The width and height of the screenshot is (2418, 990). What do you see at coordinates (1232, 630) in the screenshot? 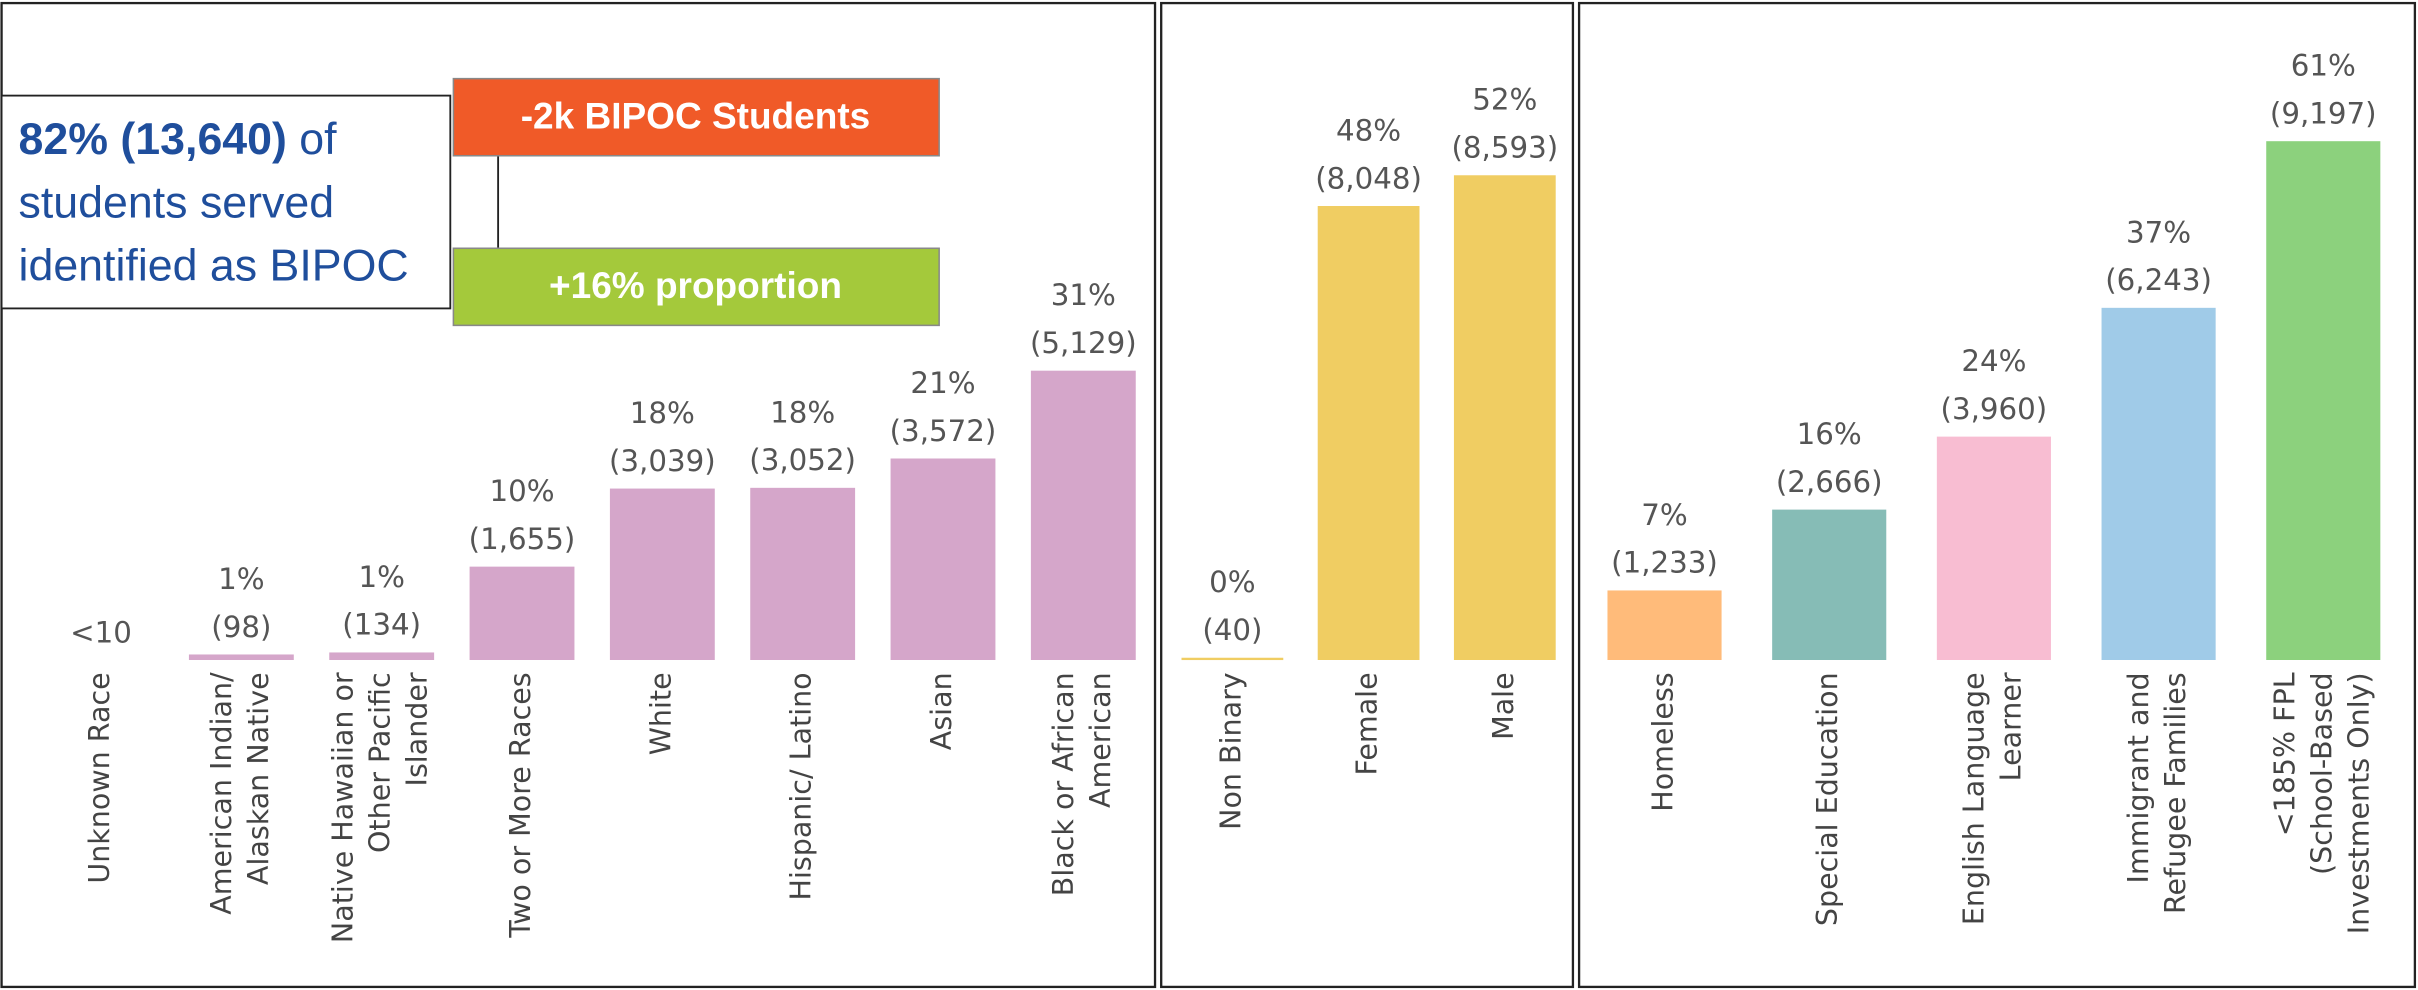
I see `value-label: (40)` at bounding box center [1232, 630].